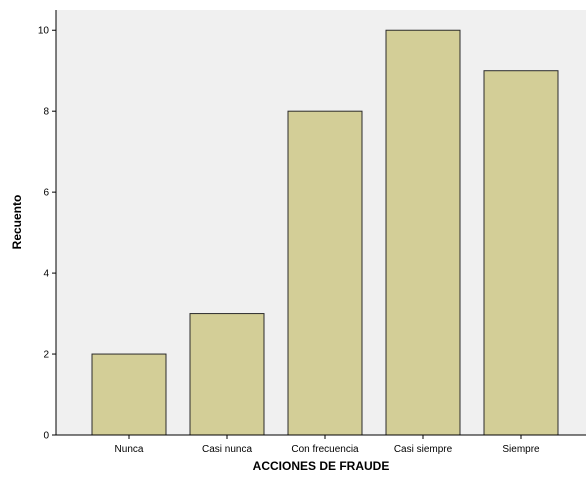 This screenshot has width=587, height=479. What do you see at coordinates (46, 274) in the screenshot?
I see `y-tick-label: 4` at bounding box center [46, 274].